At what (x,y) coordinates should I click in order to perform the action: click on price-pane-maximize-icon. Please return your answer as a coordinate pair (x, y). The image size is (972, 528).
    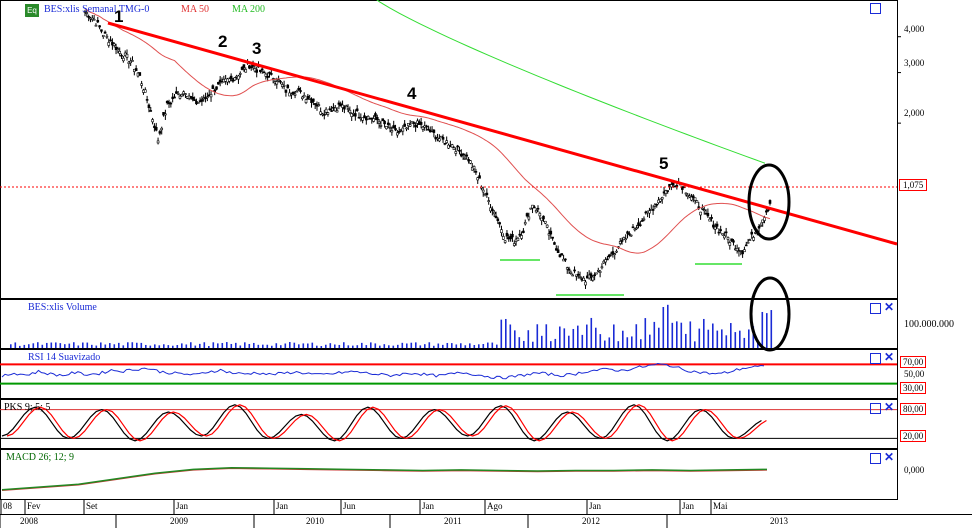
    Looking at the image, I should click on (875, 8).